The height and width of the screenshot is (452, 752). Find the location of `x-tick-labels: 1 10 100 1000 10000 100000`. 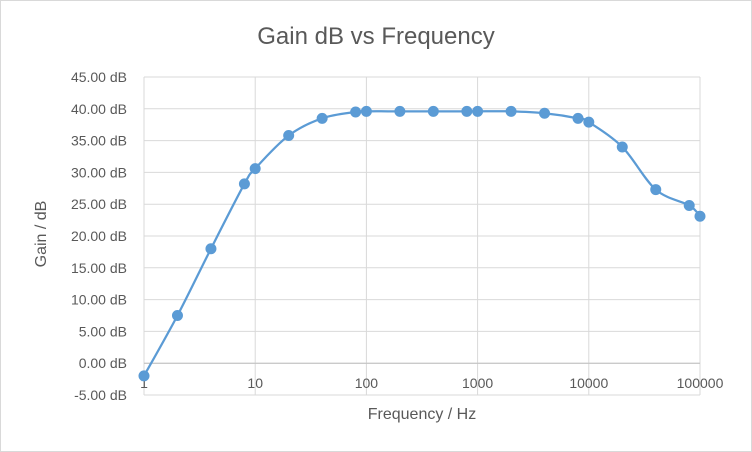

x-tick-labels: 1 10 100 1000 10000 100000 is located at coordinates (431, 383).